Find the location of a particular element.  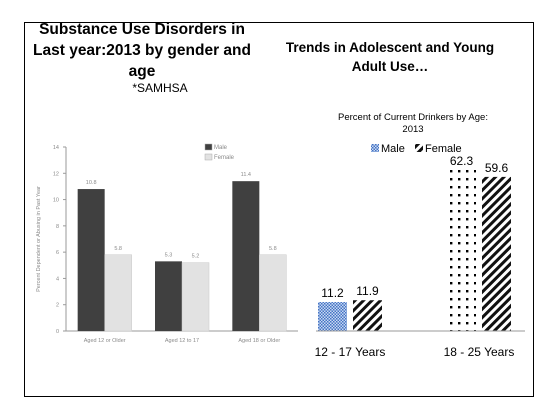

right-legend-swatch-female is located at coordinates (419, 148).